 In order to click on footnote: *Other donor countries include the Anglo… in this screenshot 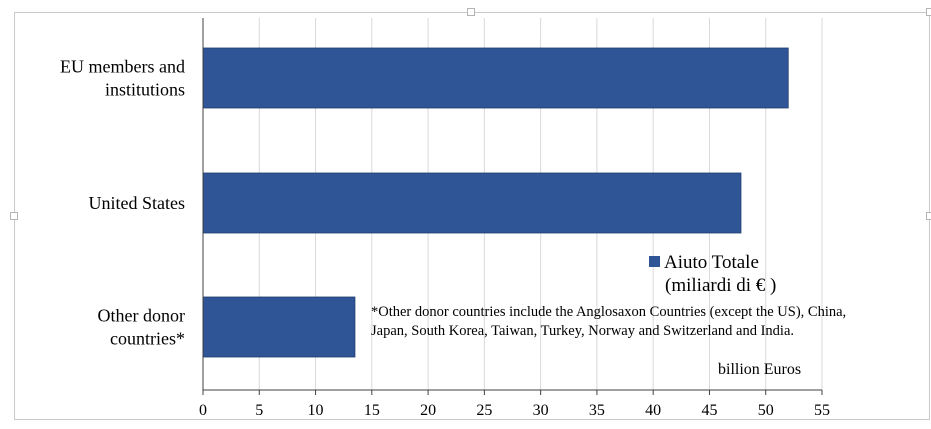, I will do `click(651, 322)`.